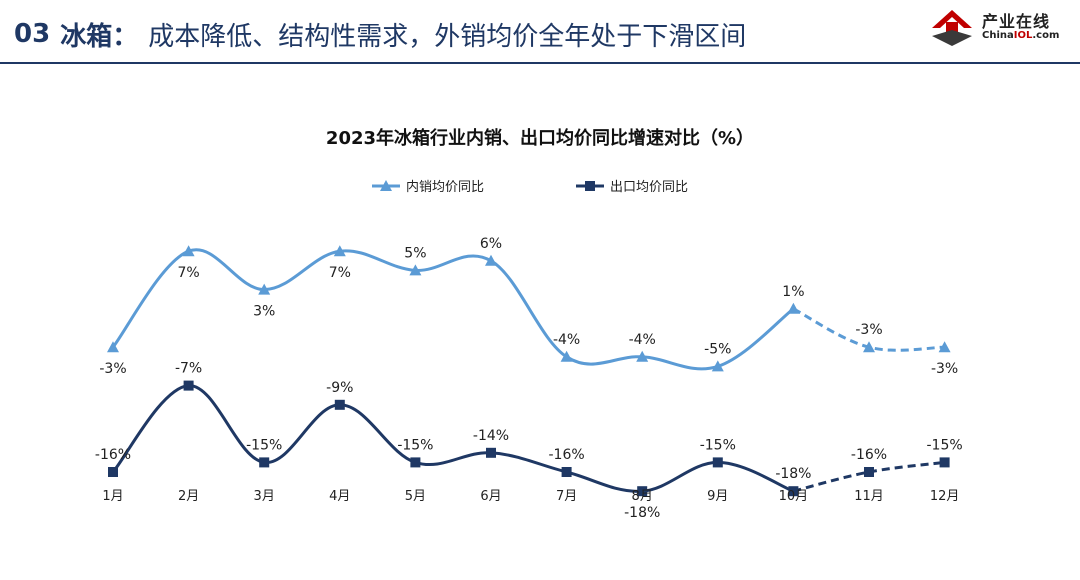 The width and height of the screenshot is (1080, 580). Describe the element at coordinates (566, 496) in the screenshot. I see `x-tick-label: 7月` at that location.